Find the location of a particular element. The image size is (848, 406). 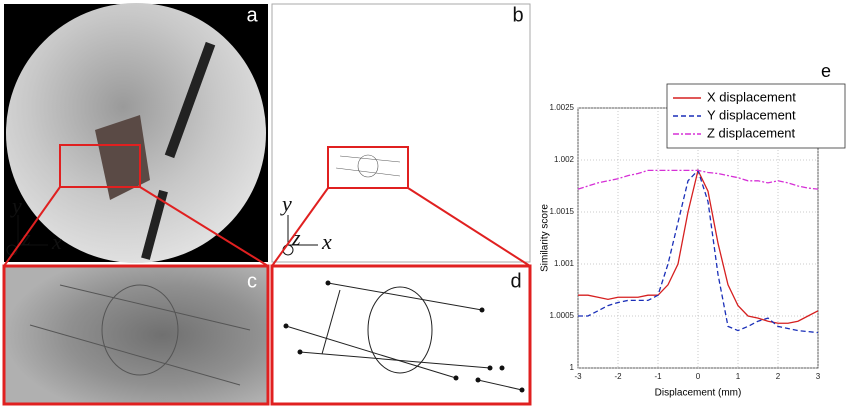

x-axis-label: Displacement (mm) is located at coordinates (698, 393).